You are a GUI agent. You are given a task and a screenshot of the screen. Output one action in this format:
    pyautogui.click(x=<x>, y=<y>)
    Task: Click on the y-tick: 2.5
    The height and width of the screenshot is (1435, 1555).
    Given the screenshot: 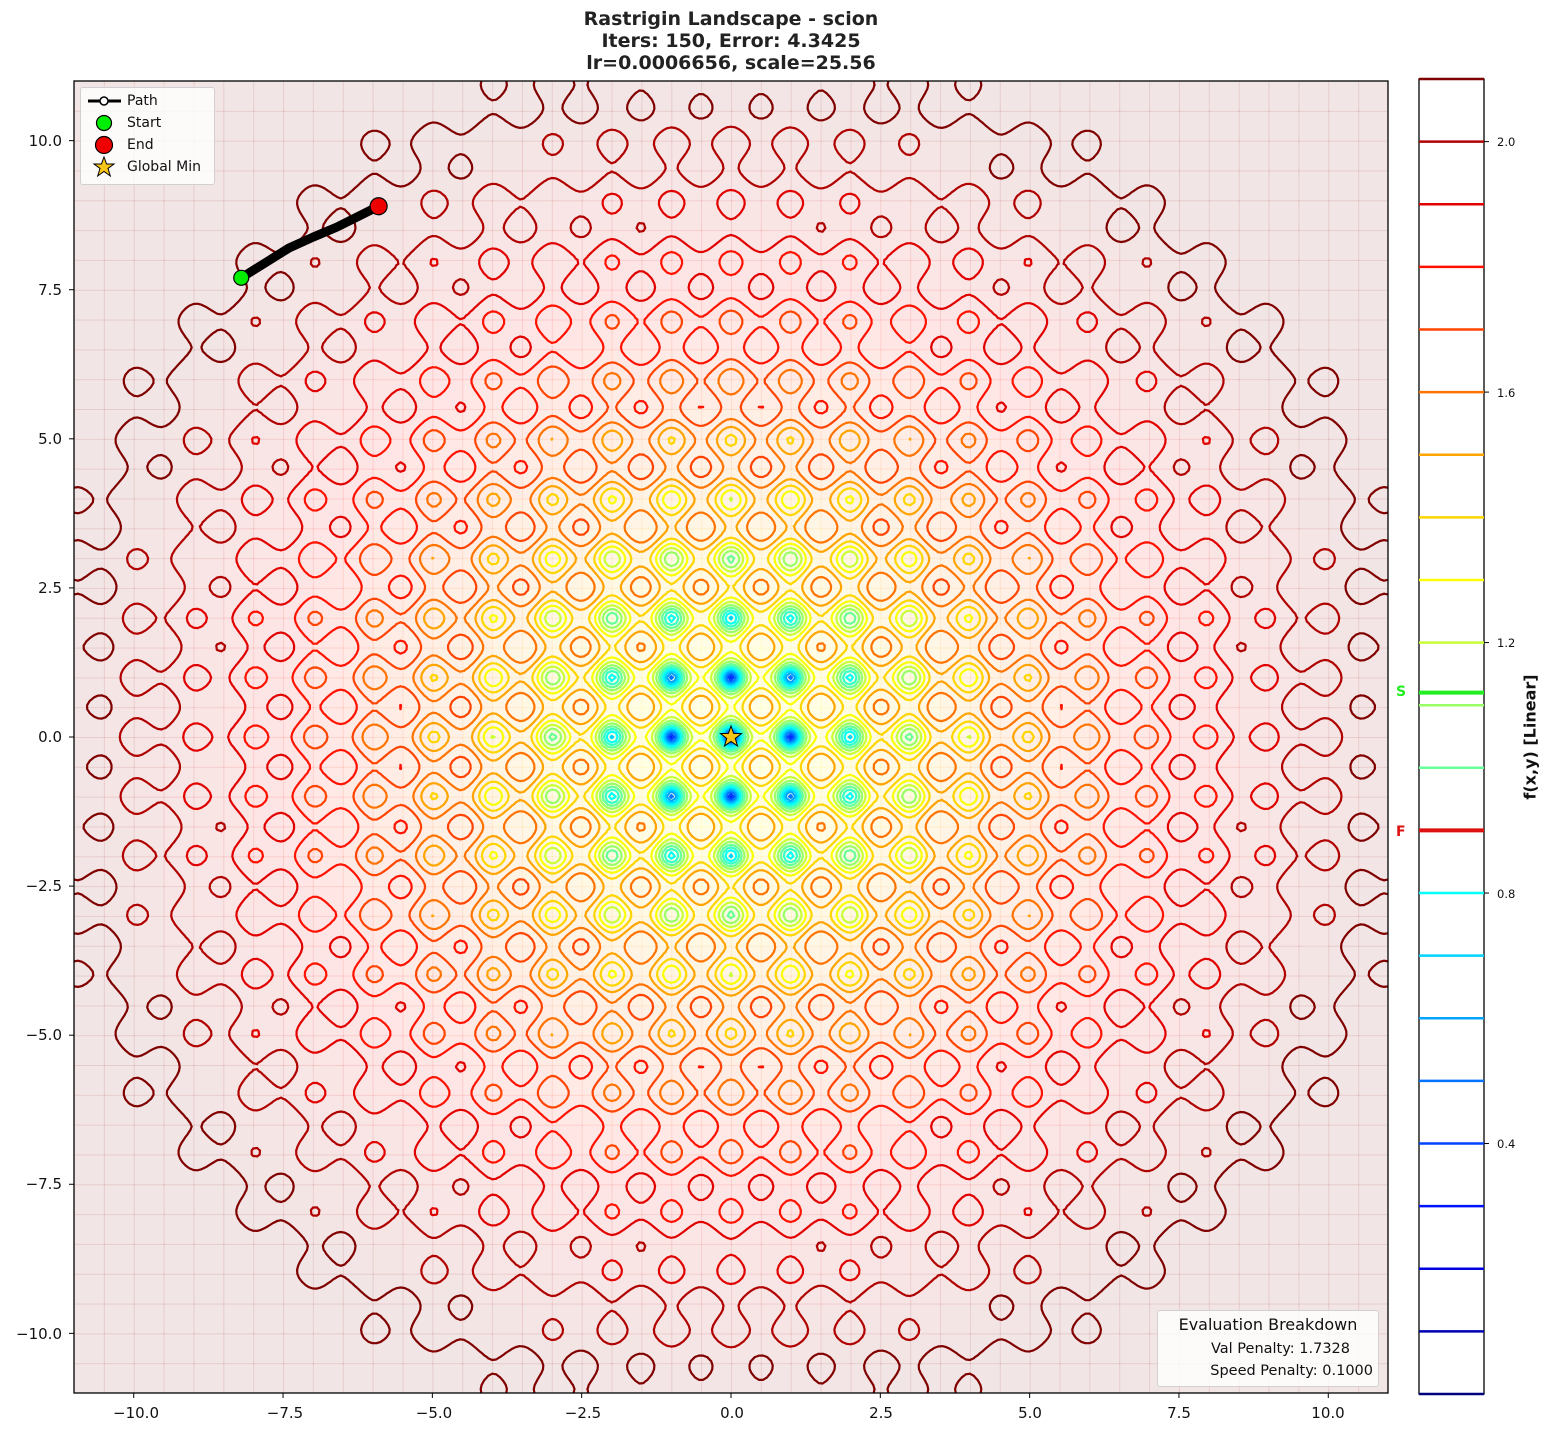 What is the action you would take?
    pyautogui.click(x=50, y=588)
    